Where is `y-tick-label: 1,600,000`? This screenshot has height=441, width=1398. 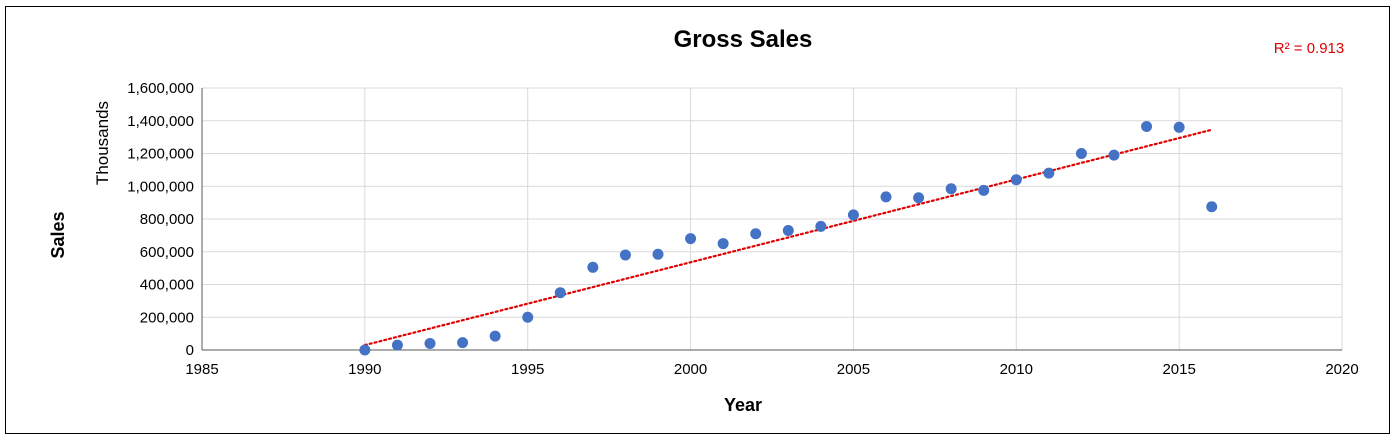 y-tick-label: 1,600,000 is located at coordinates (160, 88).